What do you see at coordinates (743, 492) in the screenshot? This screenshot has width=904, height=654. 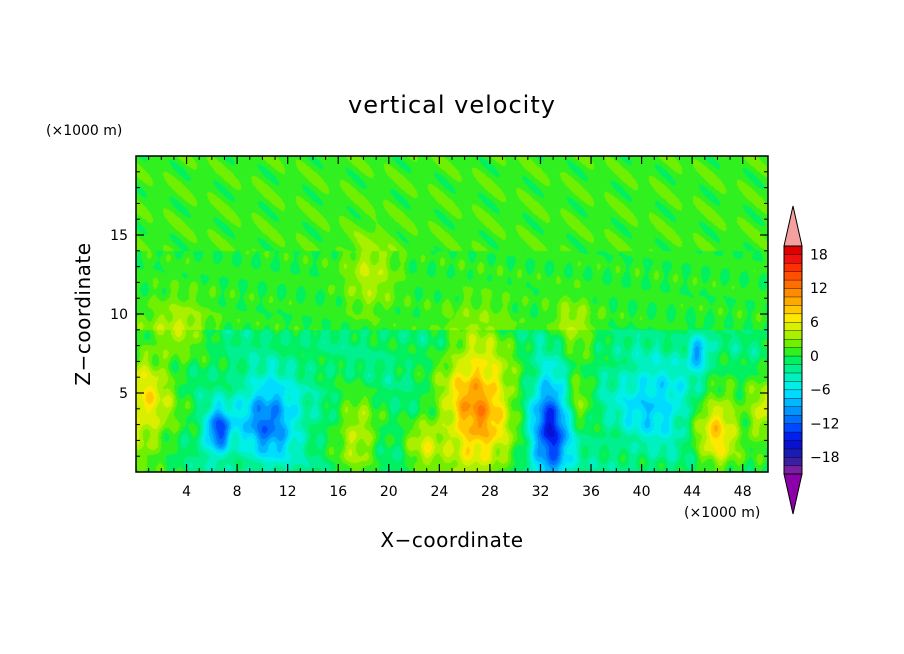 I see `x-tick-label: 48` at bounding box center [743, 492].